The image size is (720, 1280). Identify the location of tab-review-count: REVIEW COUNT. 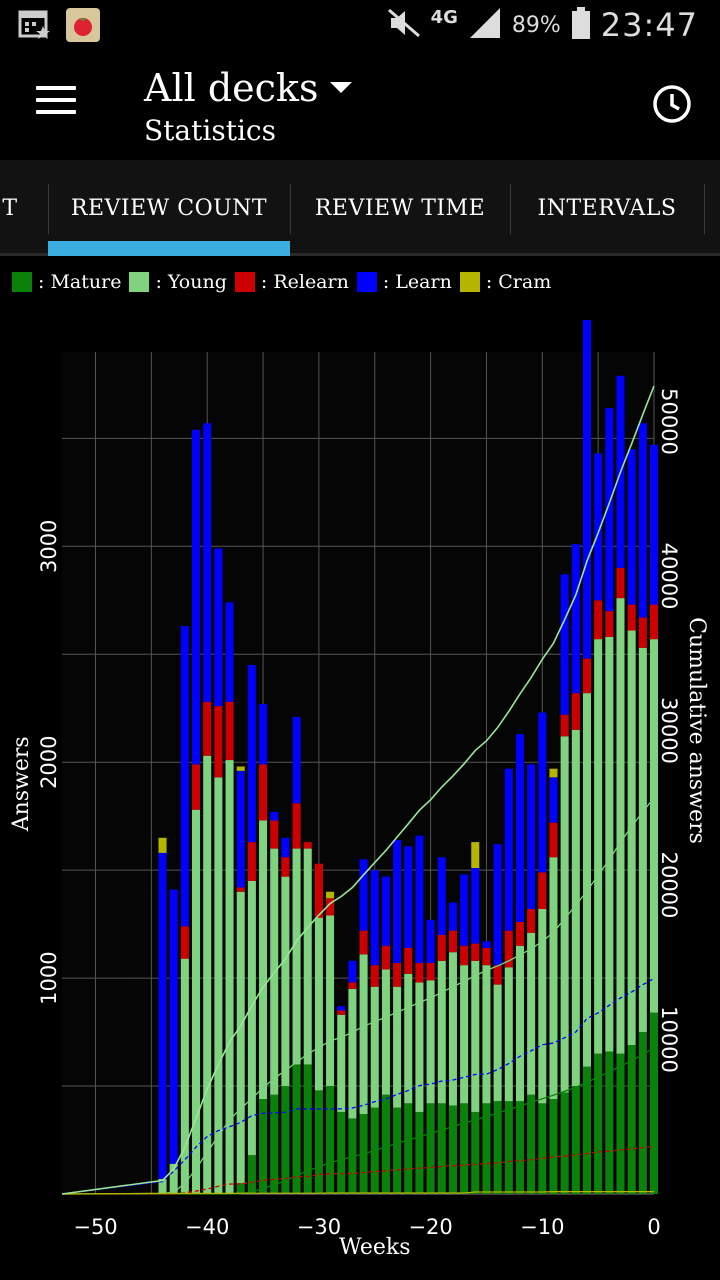
(169, 208).